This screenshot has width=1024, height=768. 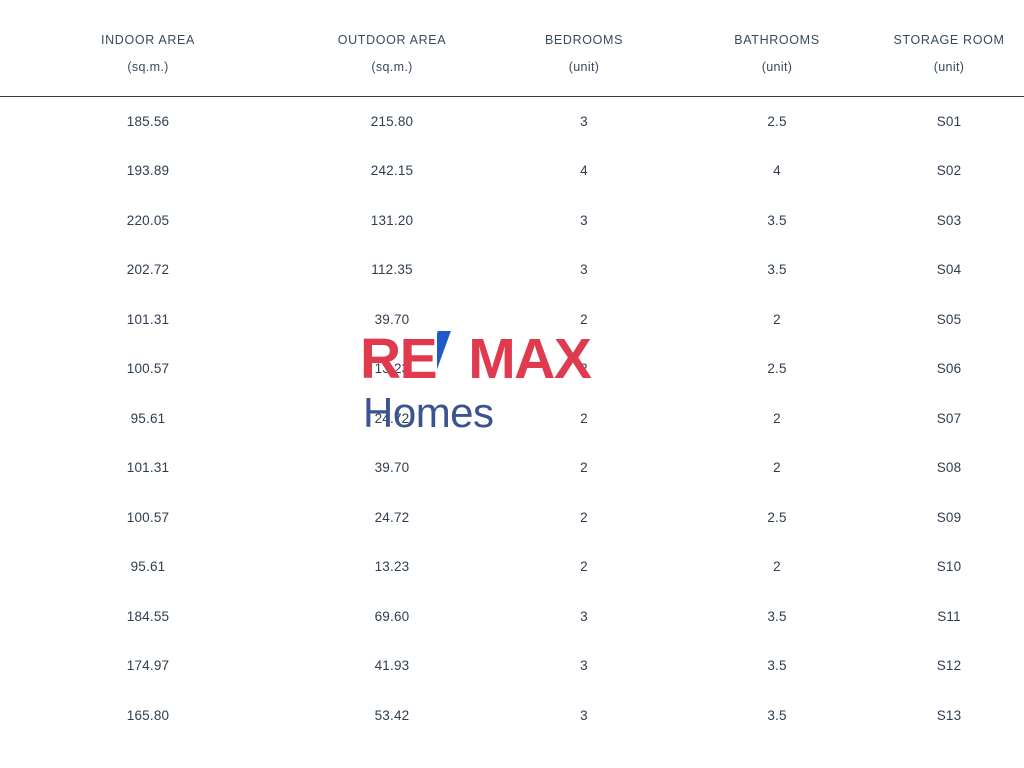 I want to click on cell-outdoor_area: 53.42, so click(x=392, y=715).